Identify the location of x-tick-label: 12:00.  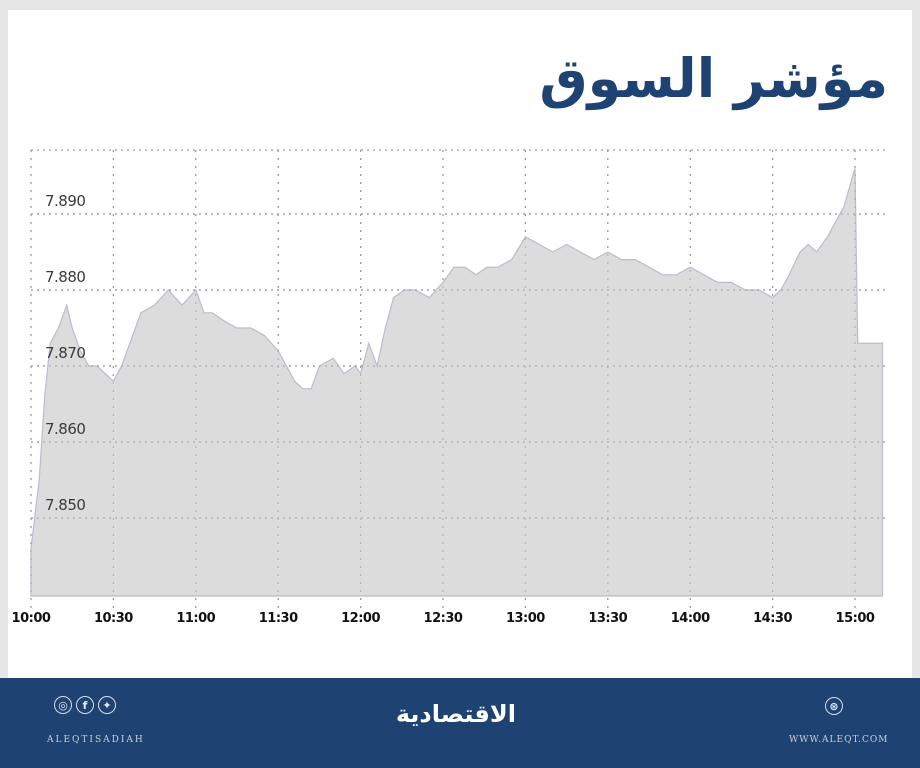
(360, 618).